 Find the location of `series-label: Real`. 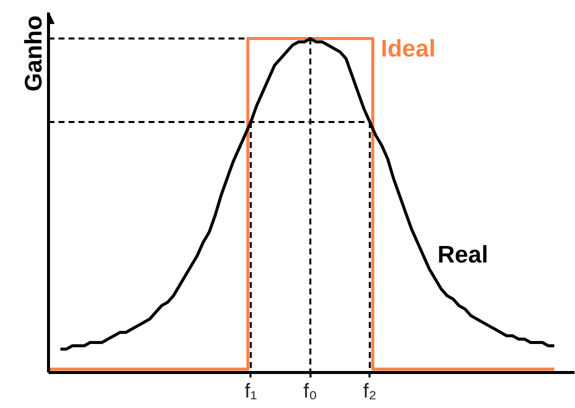

series-label: Real is located at coordinates (462, 254).